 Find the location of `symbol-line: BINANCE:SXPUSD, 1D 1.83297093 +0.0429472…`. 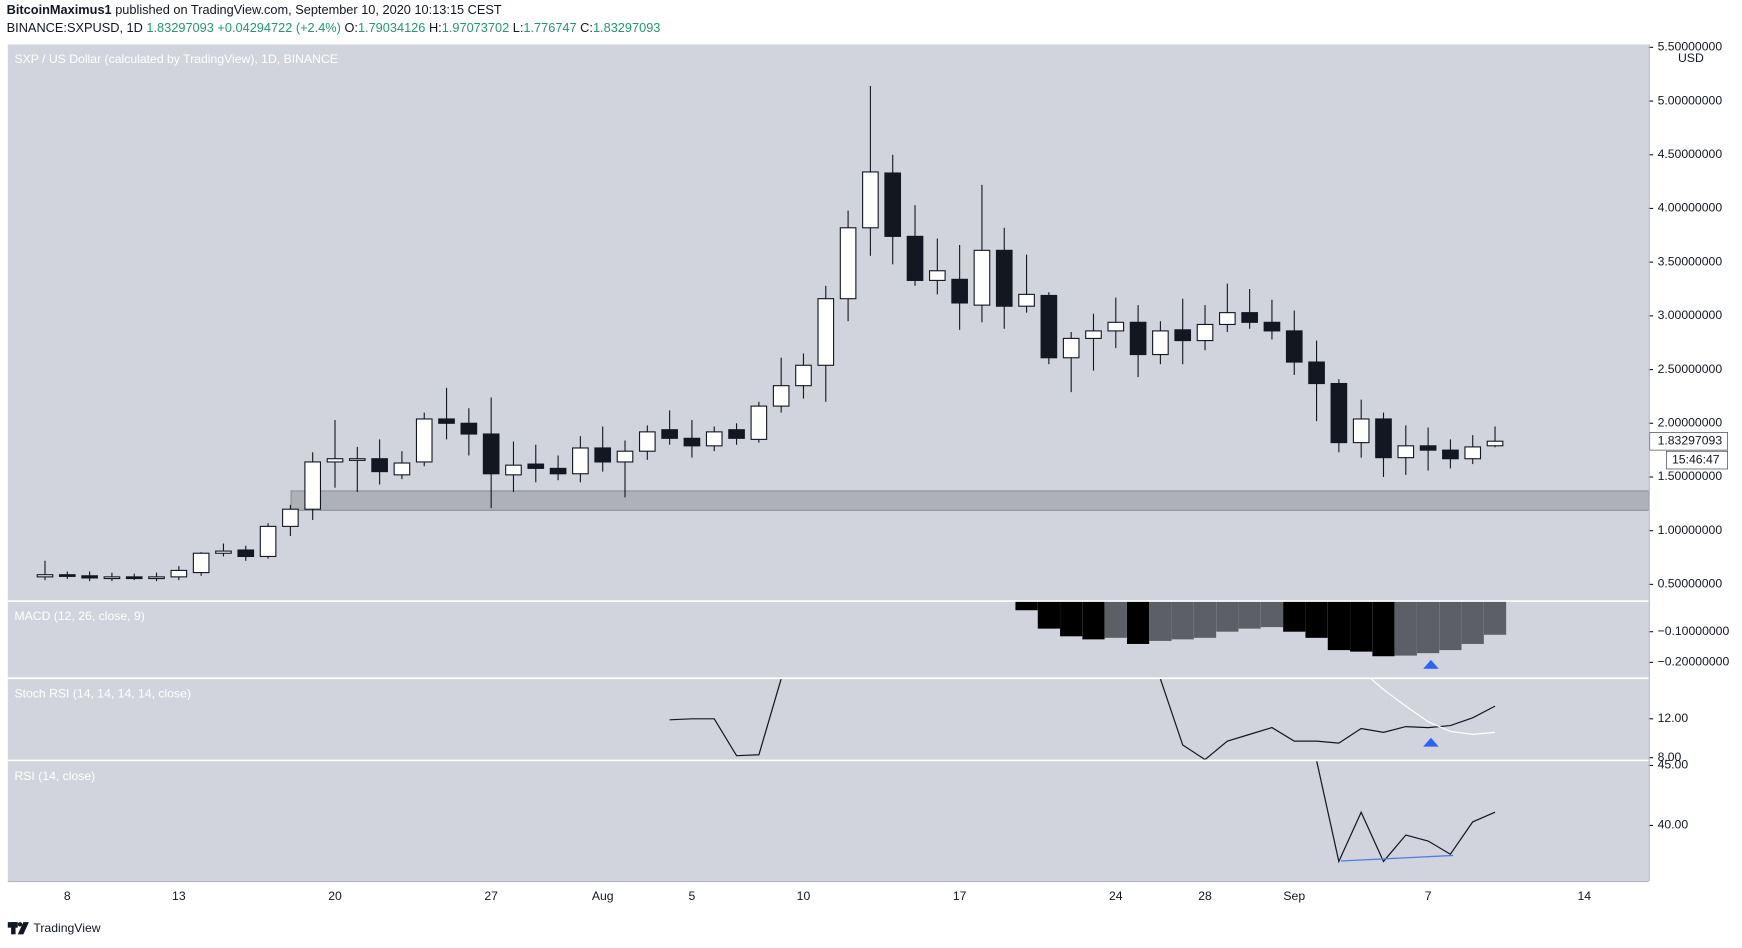

symbol-line: BINANCE:SXPUSD, 1D 1.83297093 +0.0429472… is located at coordinates (334, 27).